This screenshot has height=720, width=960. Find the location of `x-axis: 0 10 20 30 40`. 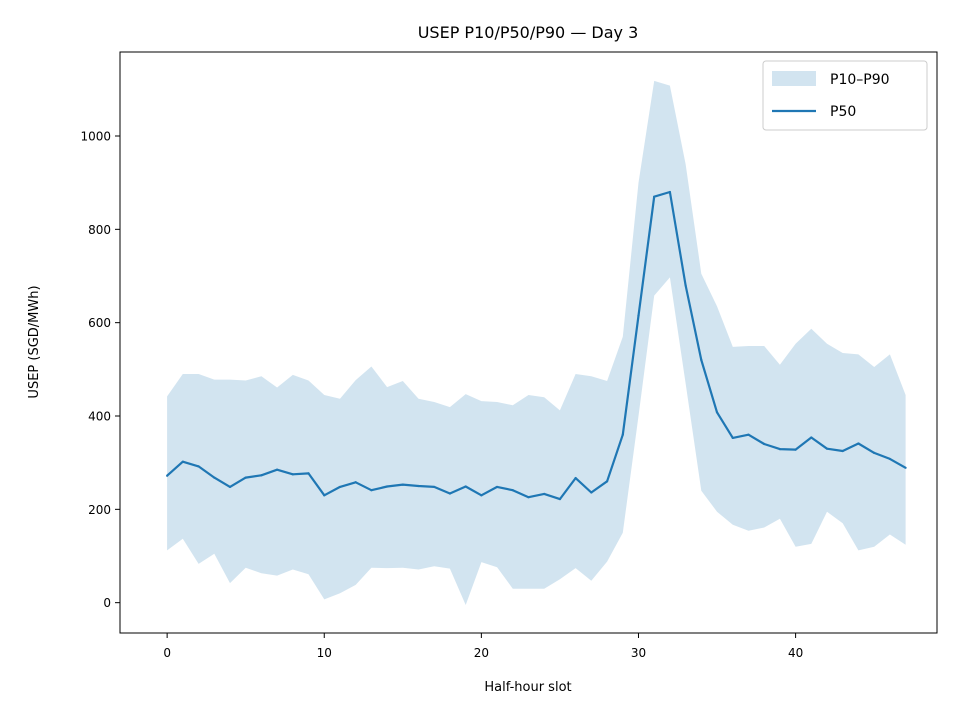

x-axis: 0 10 20 30 40 is located at coordinates (483, 646).